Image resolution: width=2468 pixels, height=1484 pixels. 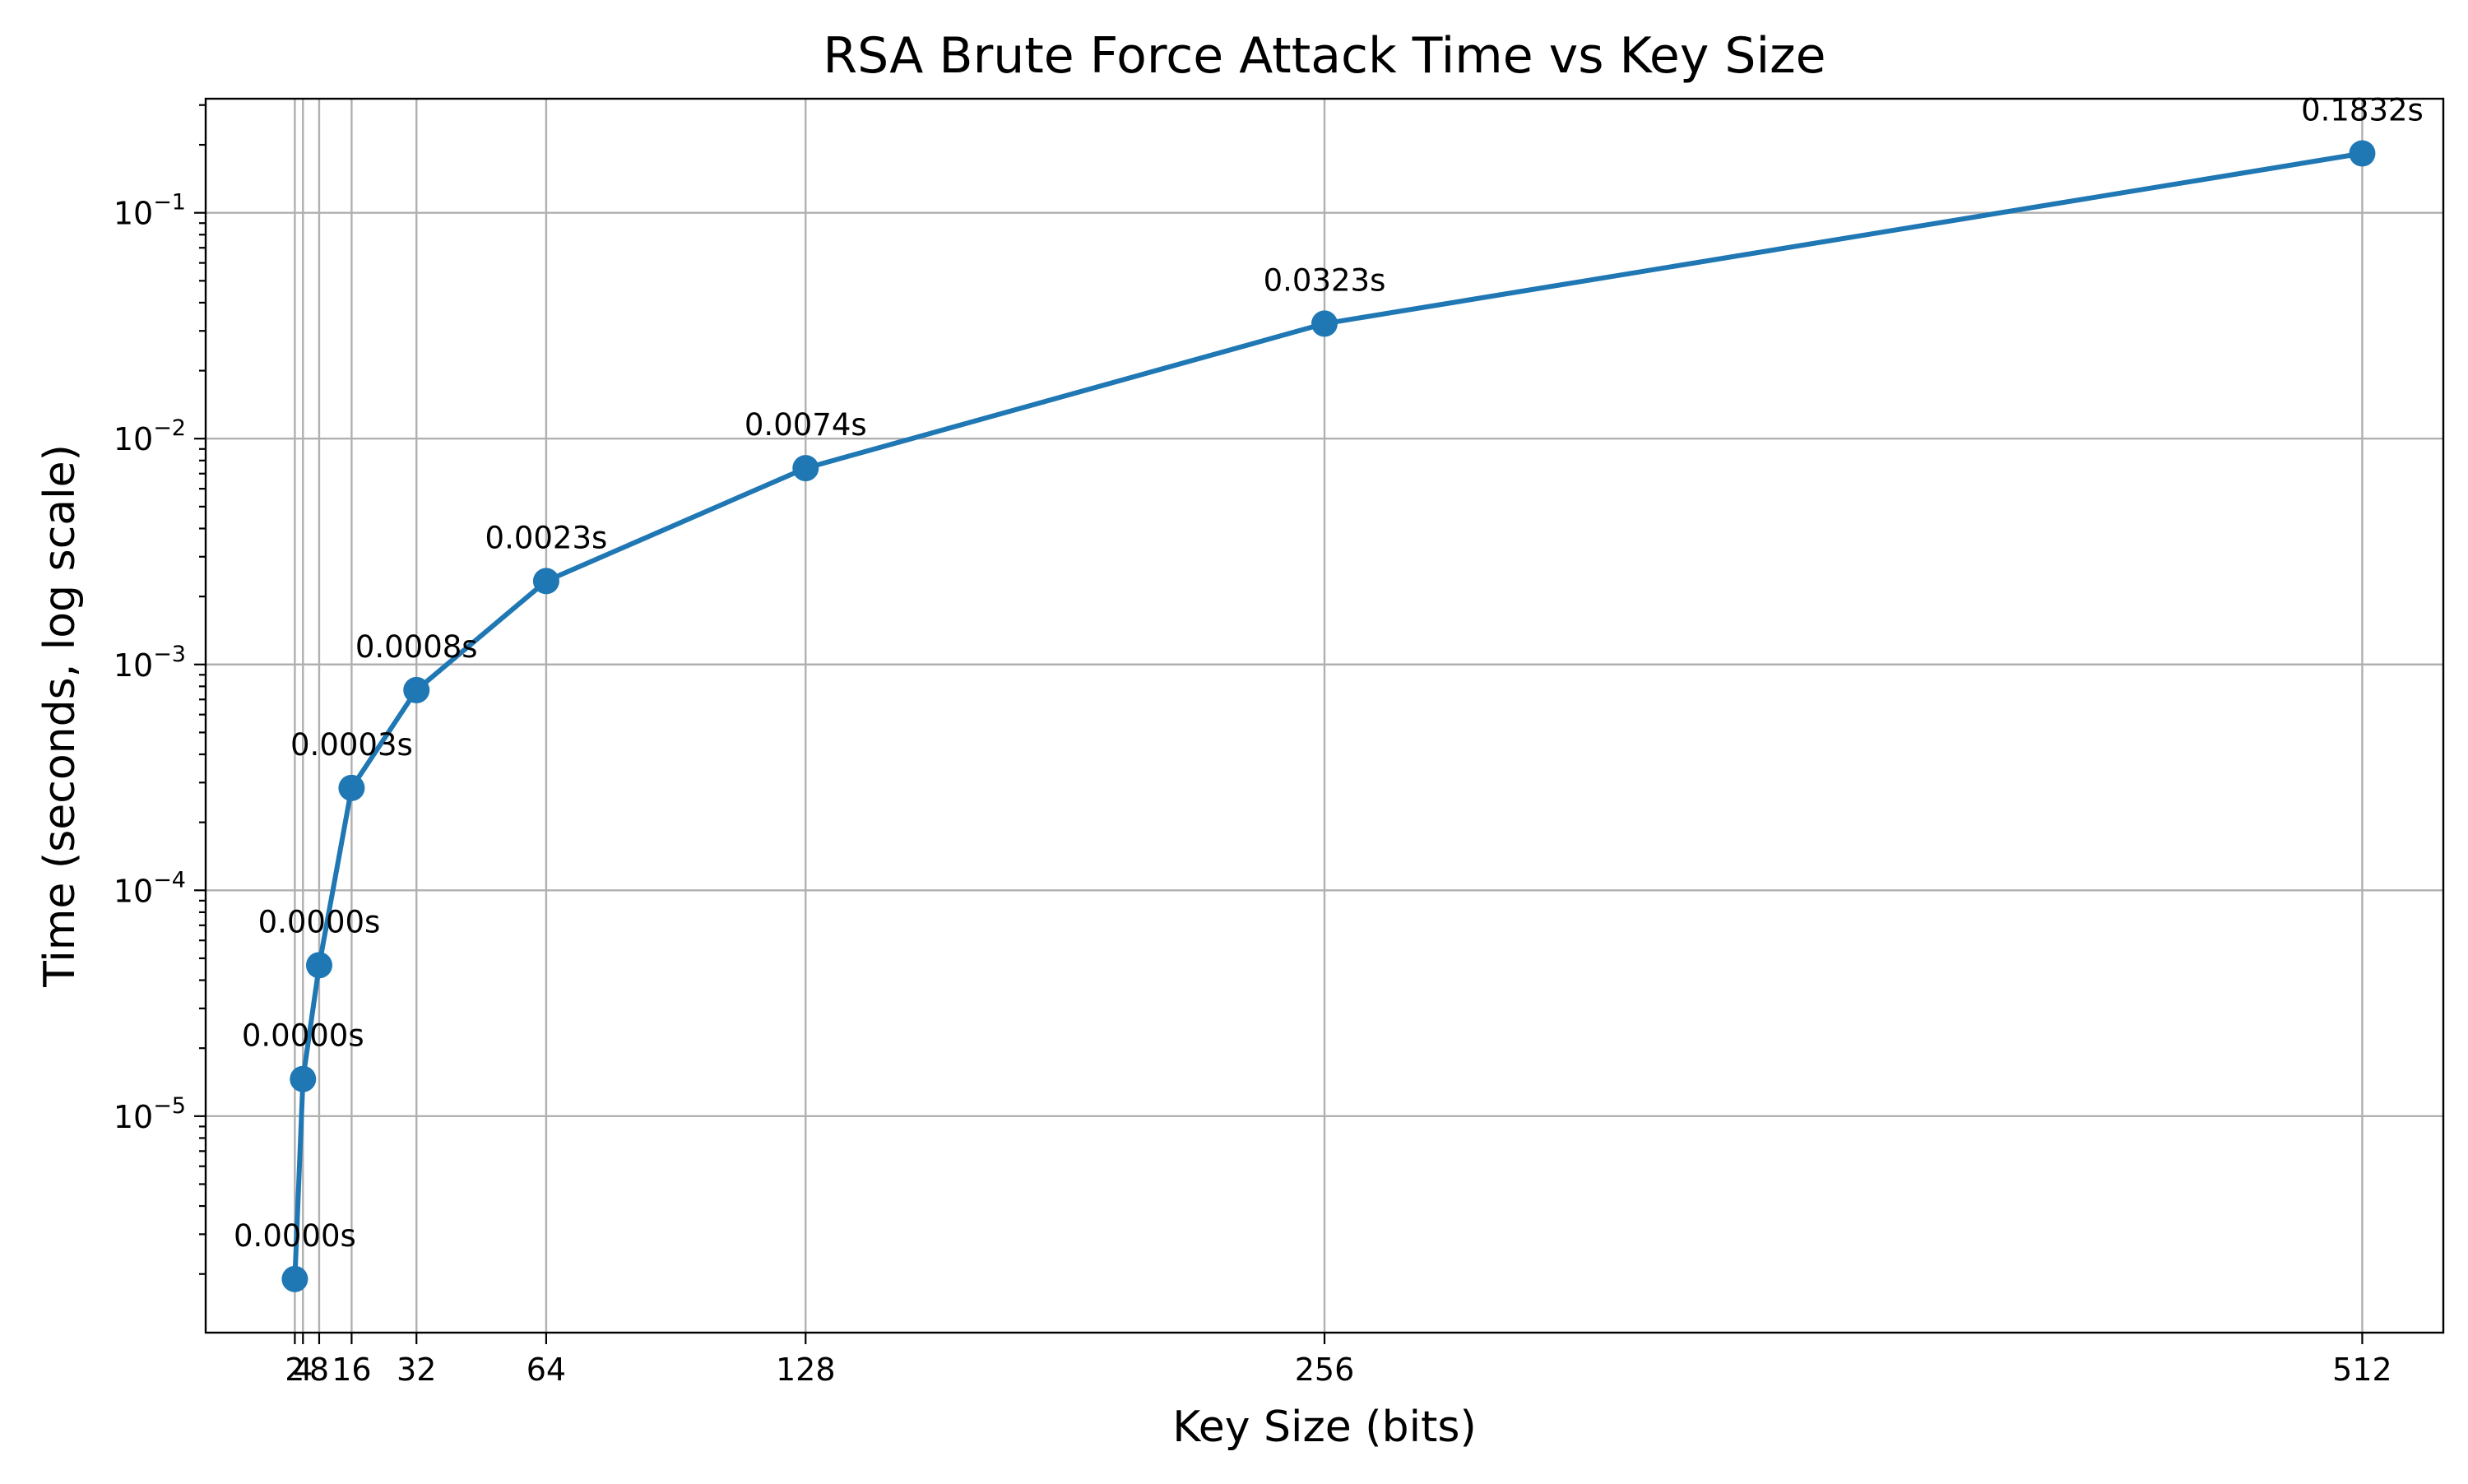 What do you see at coordinates (546, 1370) in the screenshot?
I see `x-tick-label: 64` at bounding box center [546, 1370].